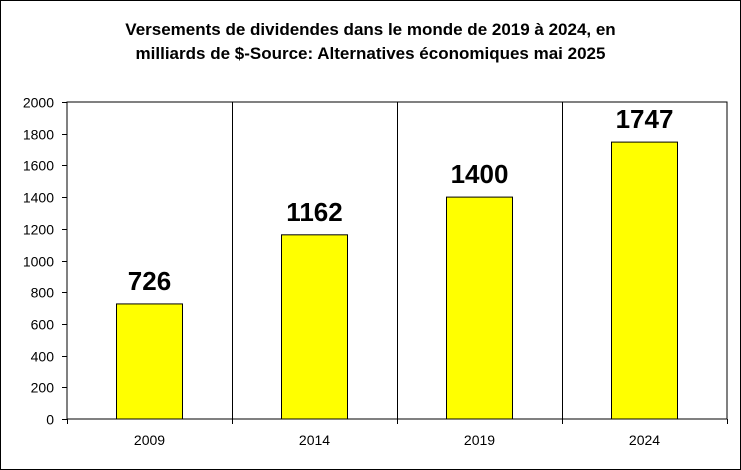  What do you see at coordinates (644, 440) in the screenshot?
I see `x-tick-label: 2024` at bounding box center [644, 440].